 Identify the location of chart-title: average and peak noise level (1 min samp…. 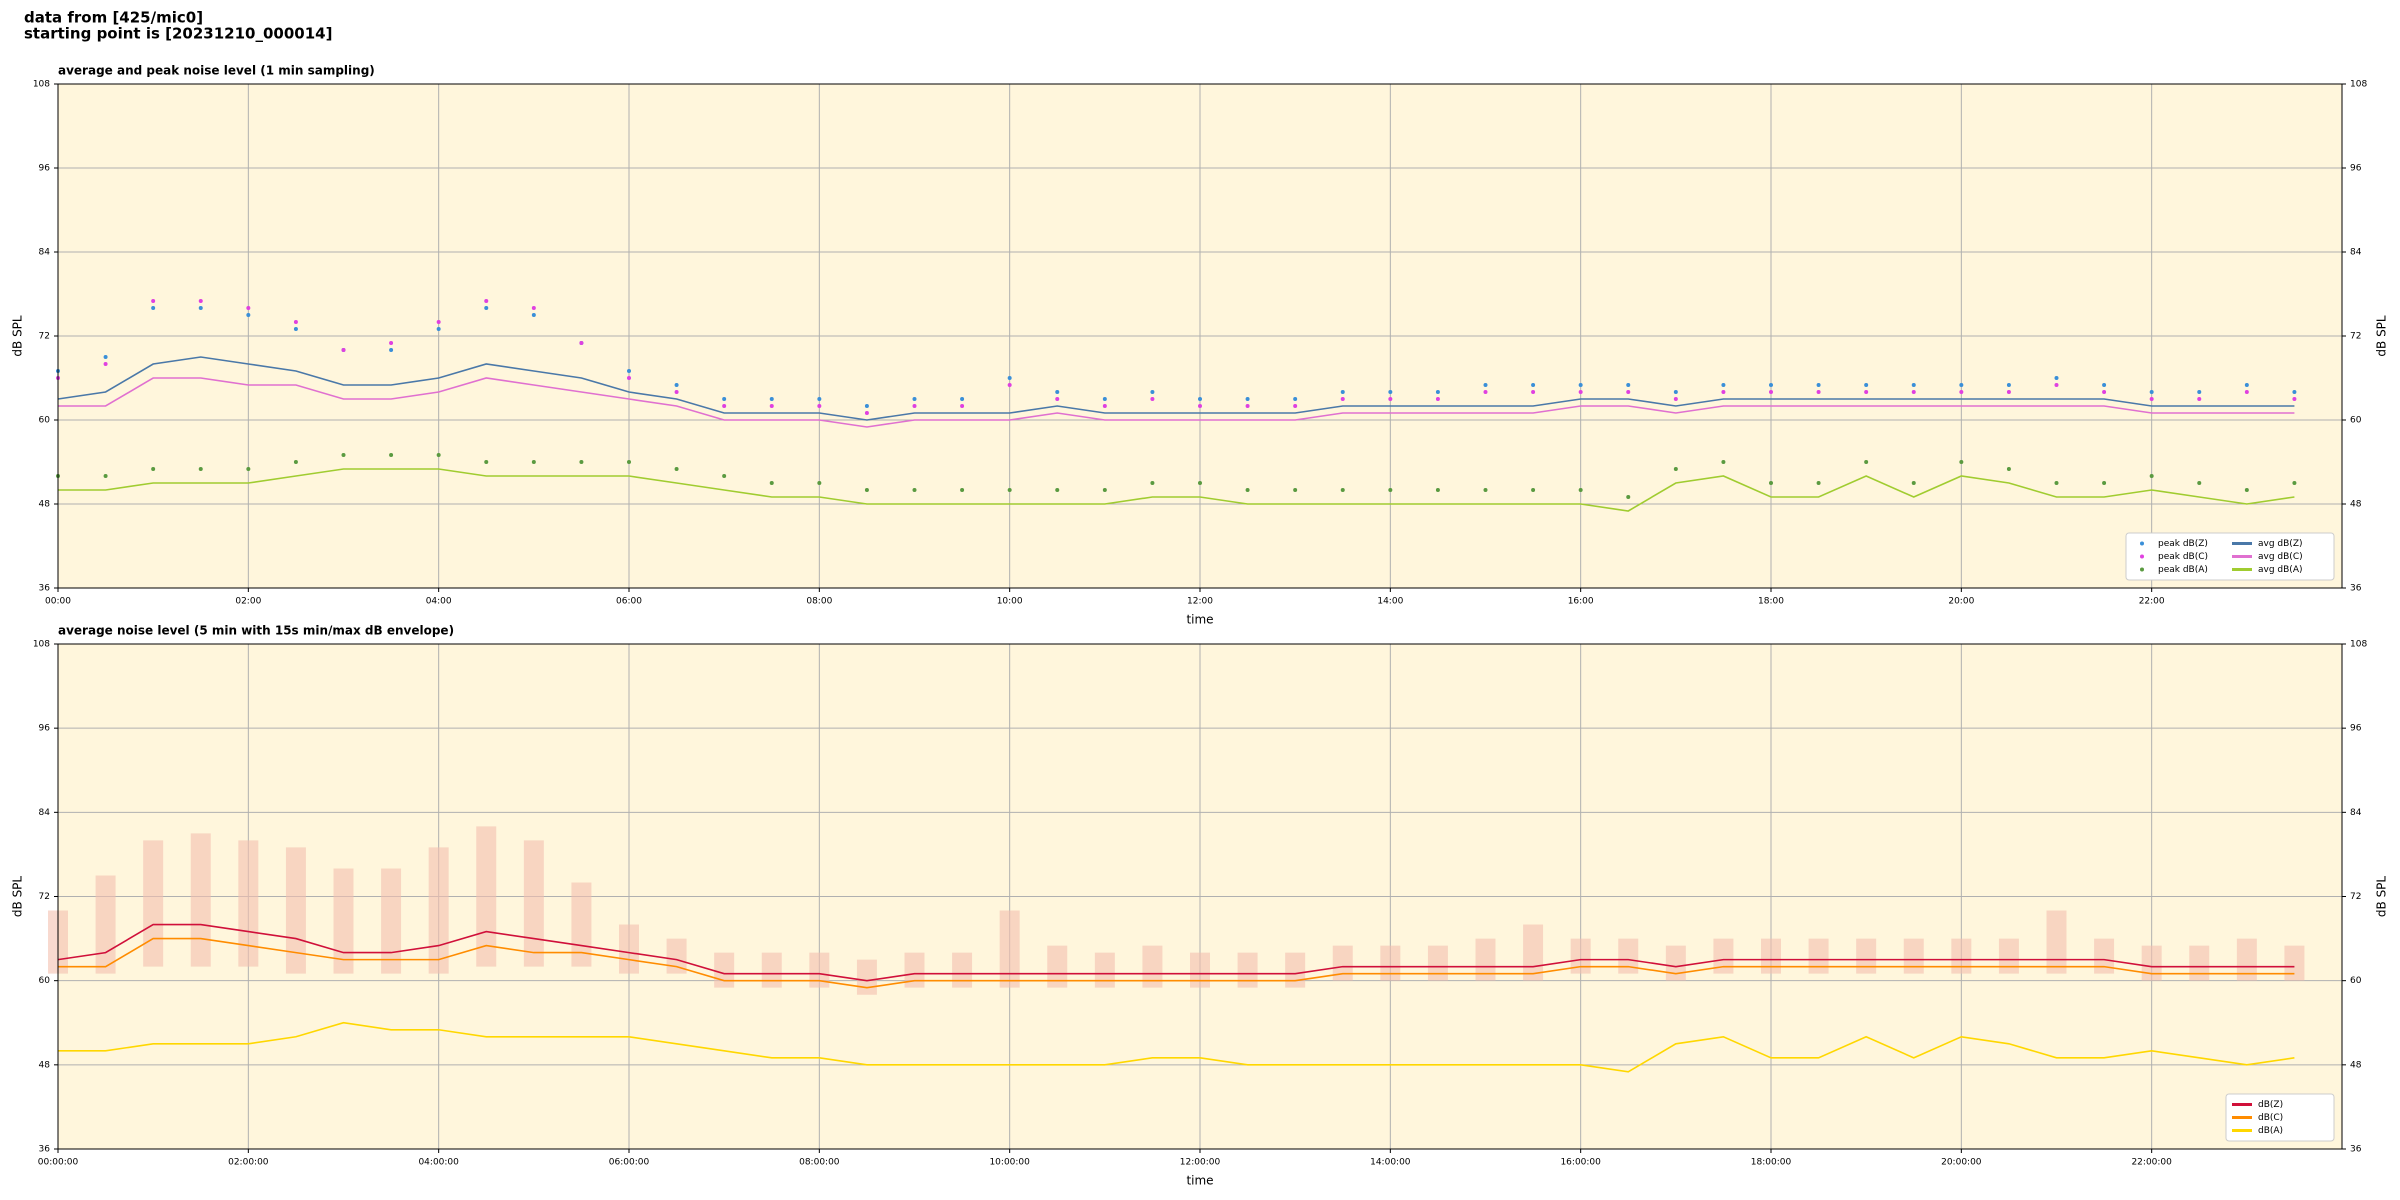
(216, 71).